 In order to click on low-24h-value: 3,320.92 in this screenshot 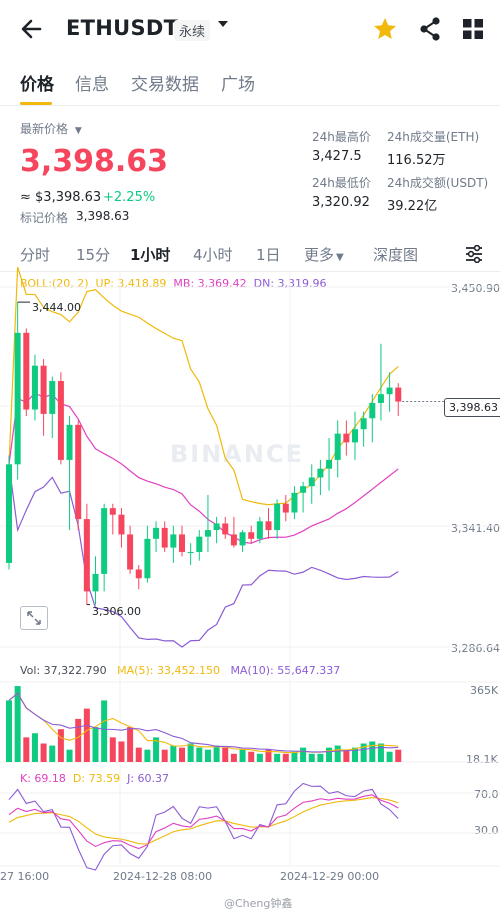, I will do `click(341, 202)`.